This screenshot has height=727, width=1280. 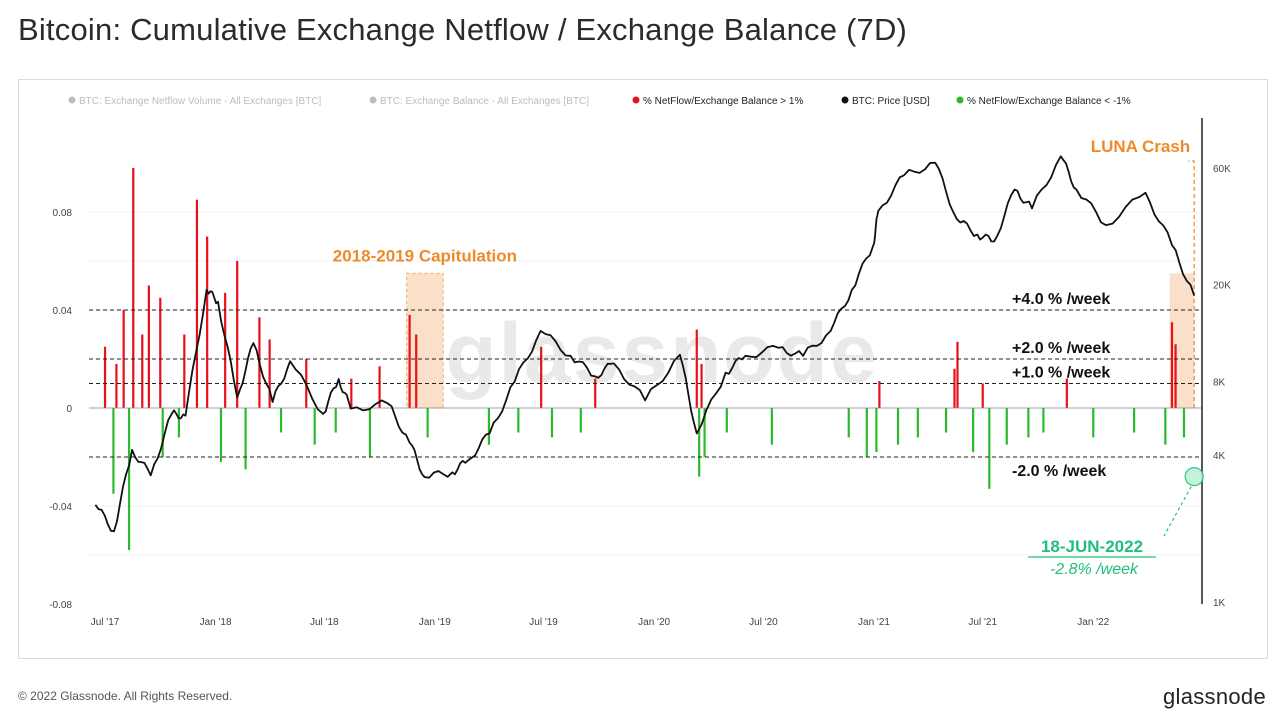 I want to click on y-left-tick-label: 0.04, so click(x=63, y=311).